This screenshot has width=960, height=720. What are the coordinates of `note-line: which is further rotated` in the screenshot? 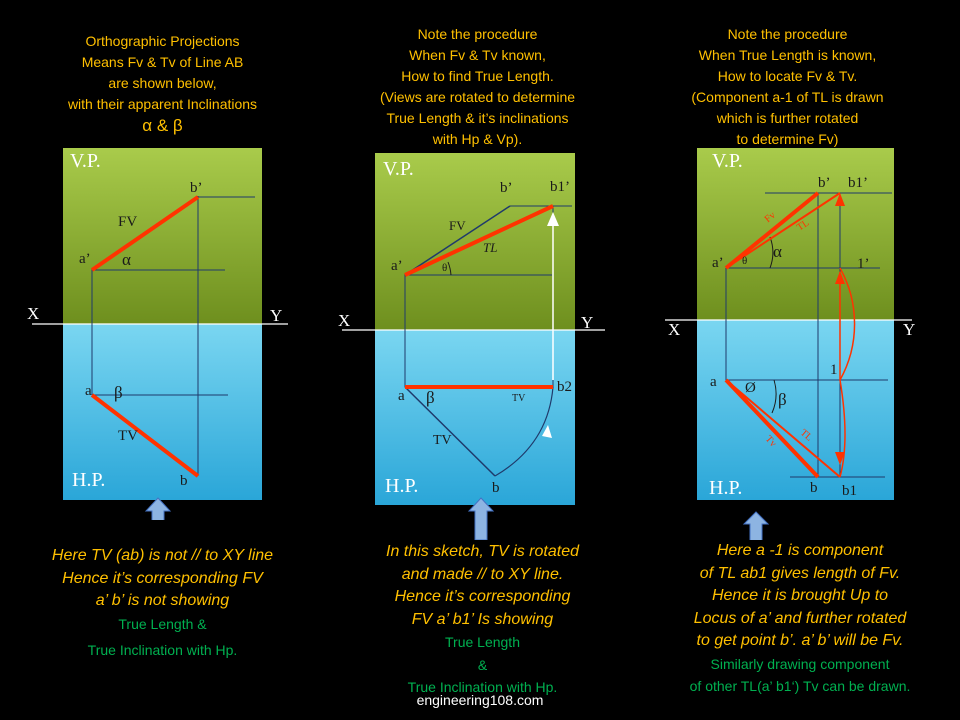 It's located at (787, 118).